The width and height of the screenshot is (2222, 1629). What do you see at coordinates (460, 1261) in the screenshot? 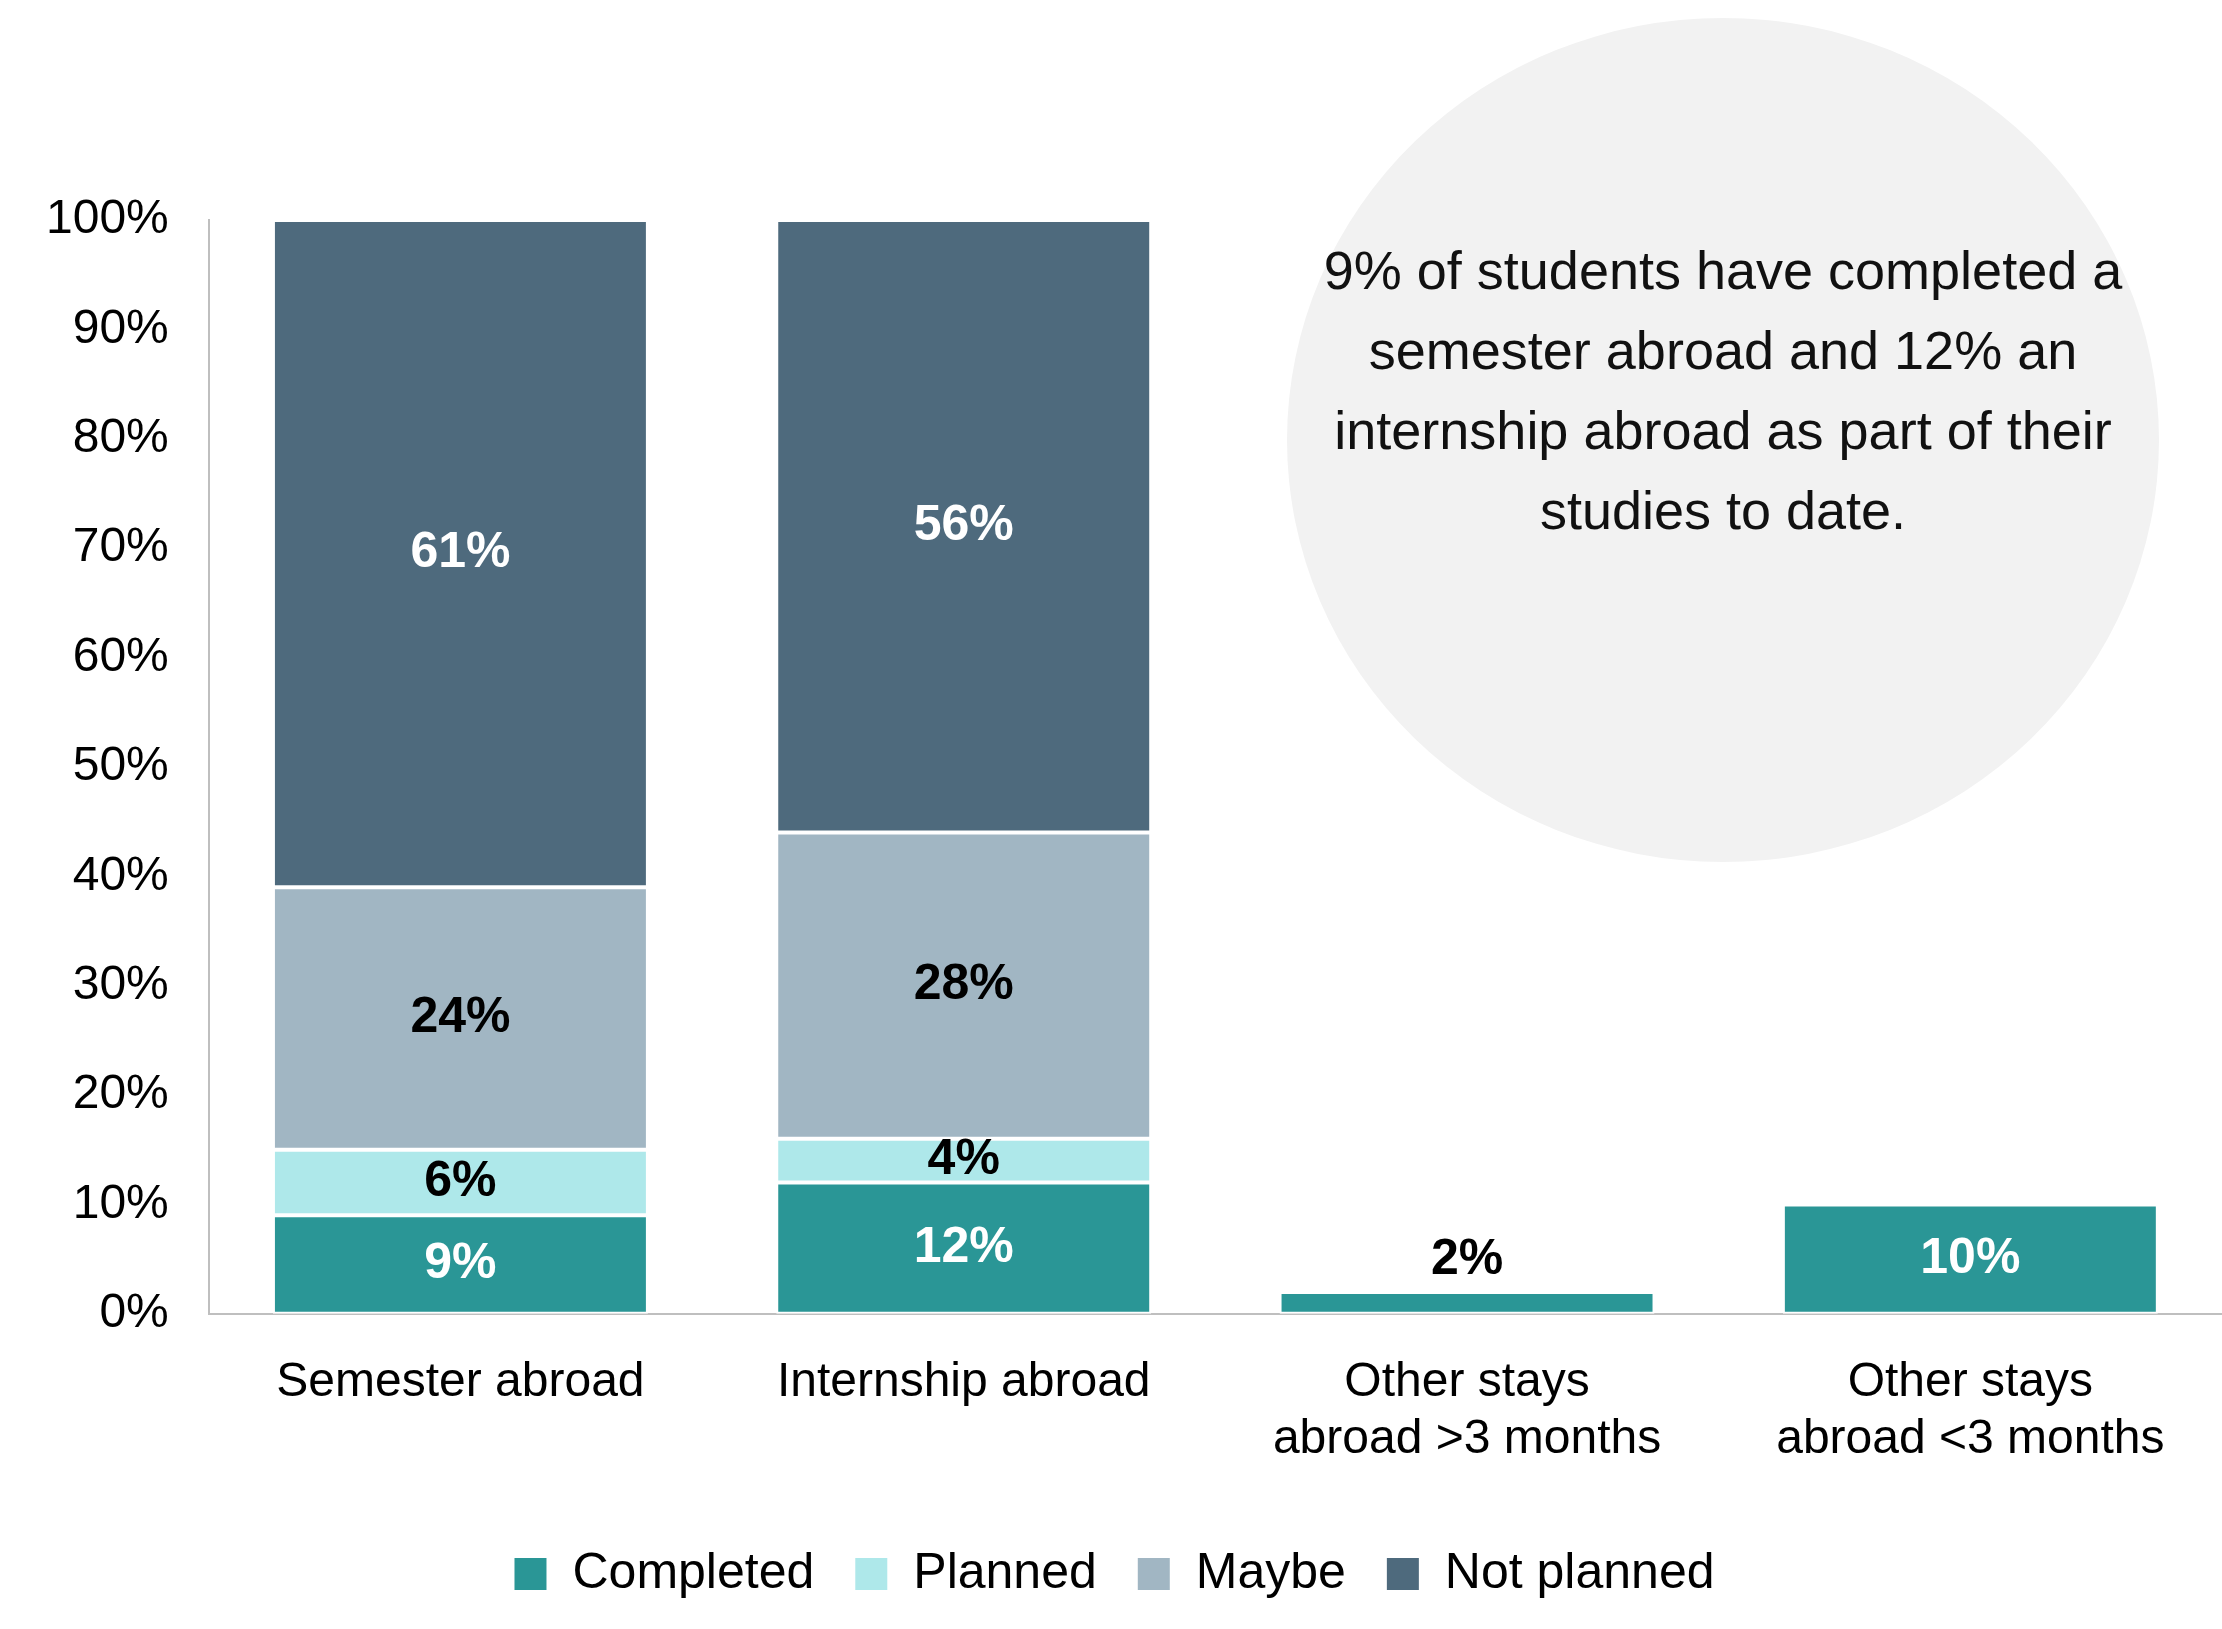
I see `data-label: 9%` at bounding box center [460, 1261].